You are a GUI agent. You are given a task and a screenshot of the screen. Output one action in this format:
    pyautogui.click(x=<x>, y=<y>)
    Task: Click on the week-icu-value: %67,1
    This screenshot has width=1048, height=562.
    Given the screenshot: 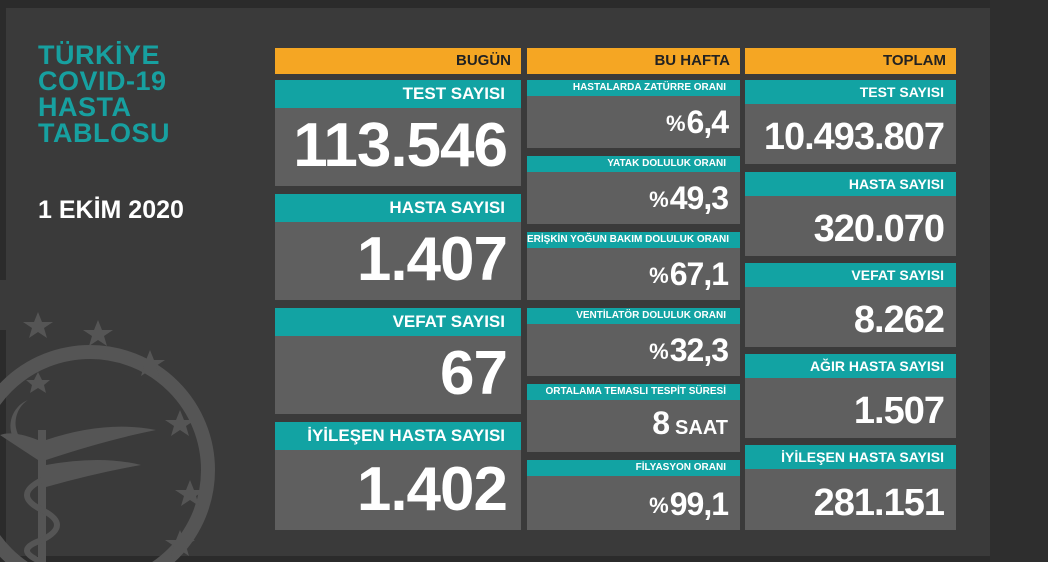 What is the action you would take?
    pyautogui.click(x=689, y=275)
    